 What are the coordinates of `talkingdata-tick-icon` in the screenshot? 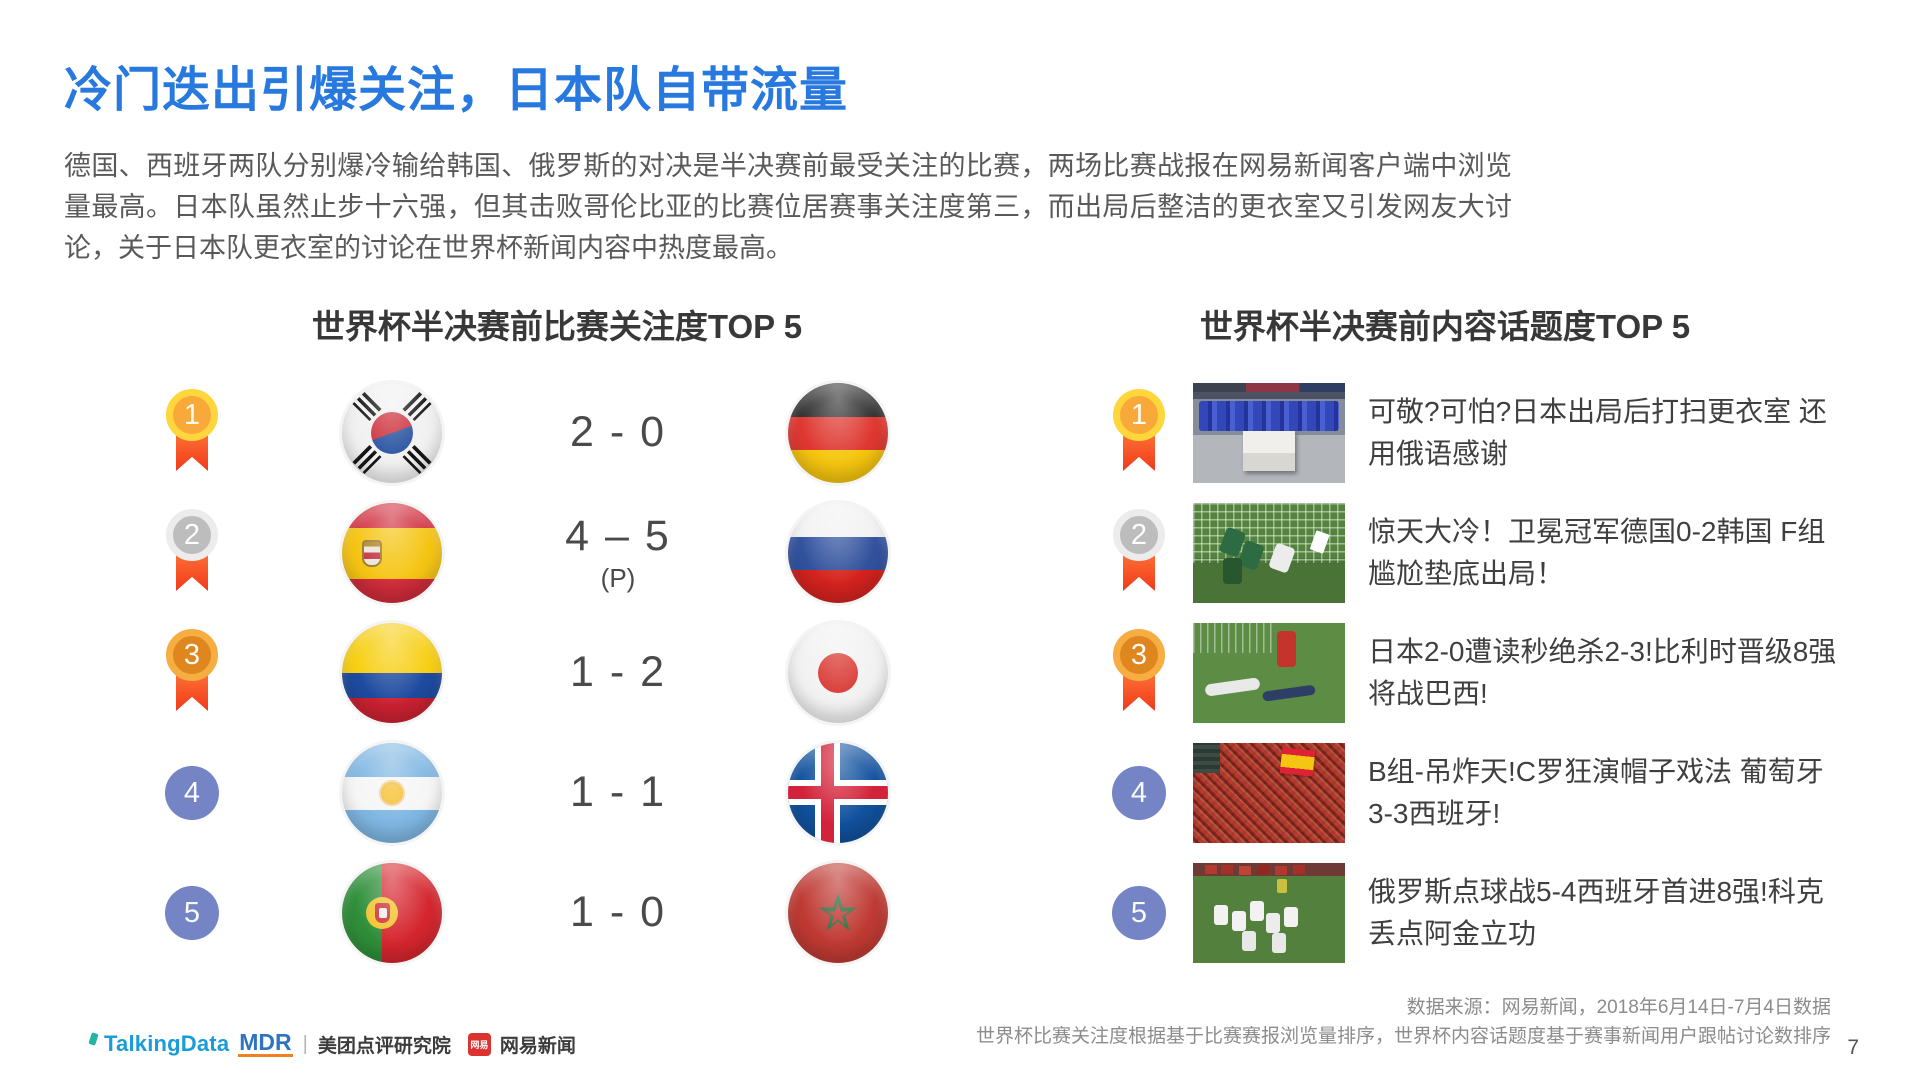 It's located at (93, 1039).